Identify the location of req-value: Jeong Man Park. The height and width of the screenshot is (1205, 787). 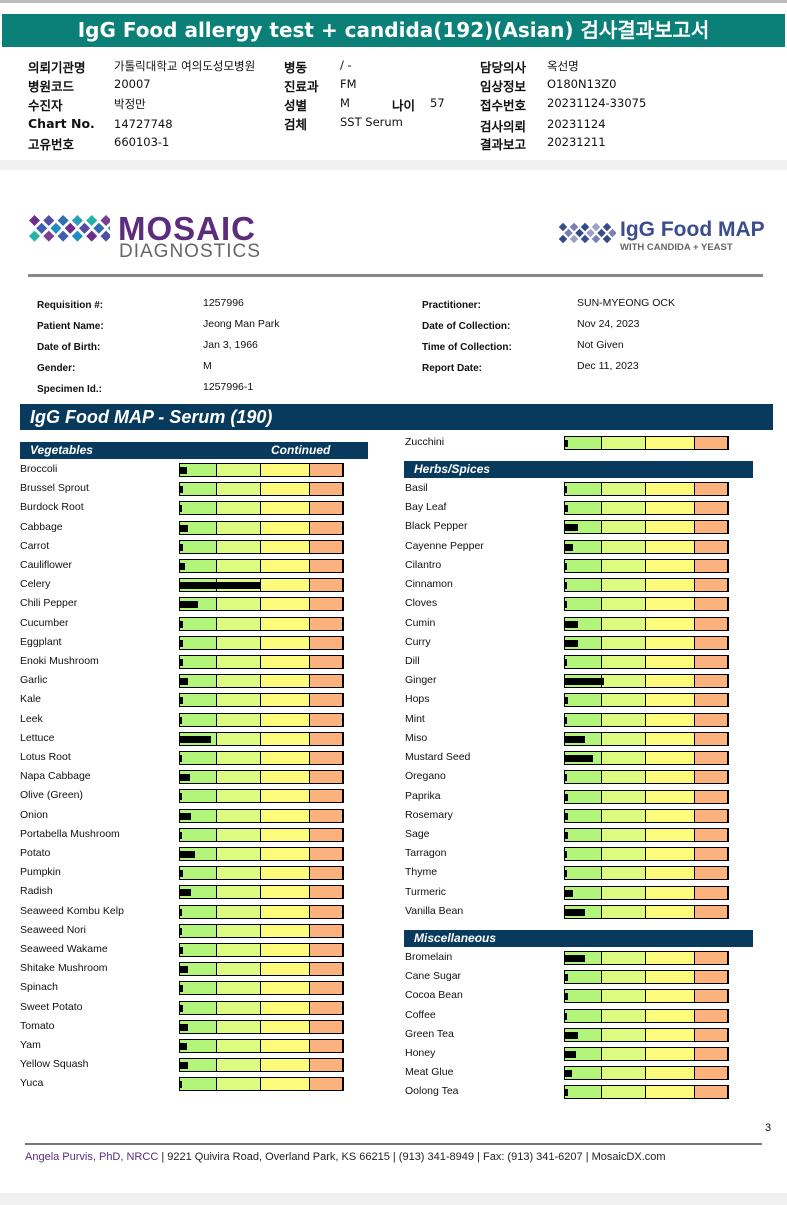
(241, 324).